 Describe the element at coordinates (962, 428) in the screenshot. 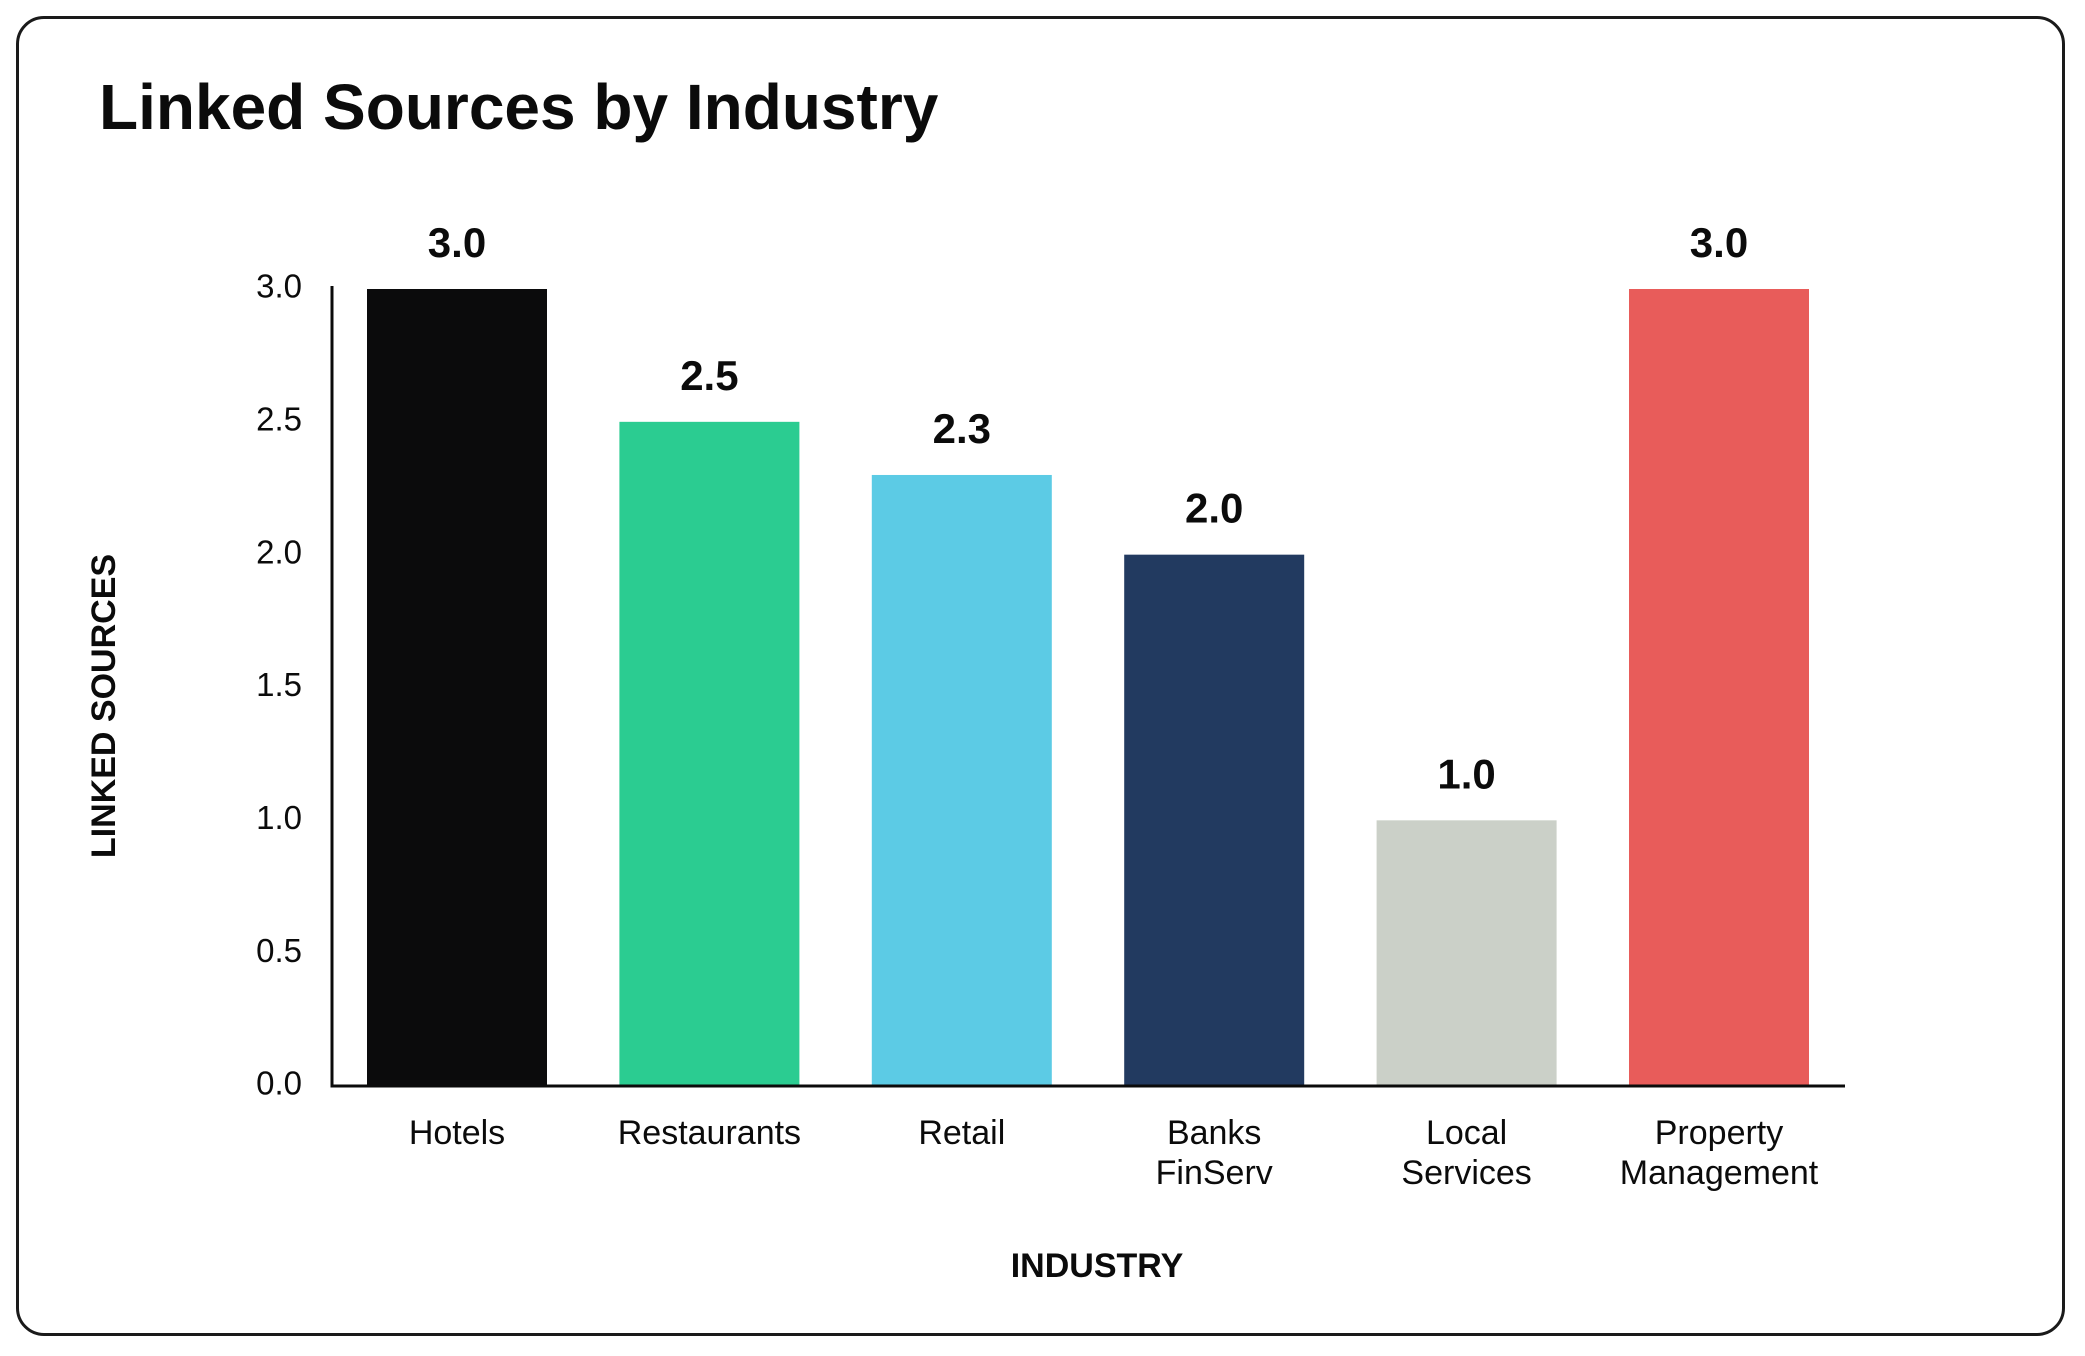

I see `bar-value-label: 2.3` at that location.